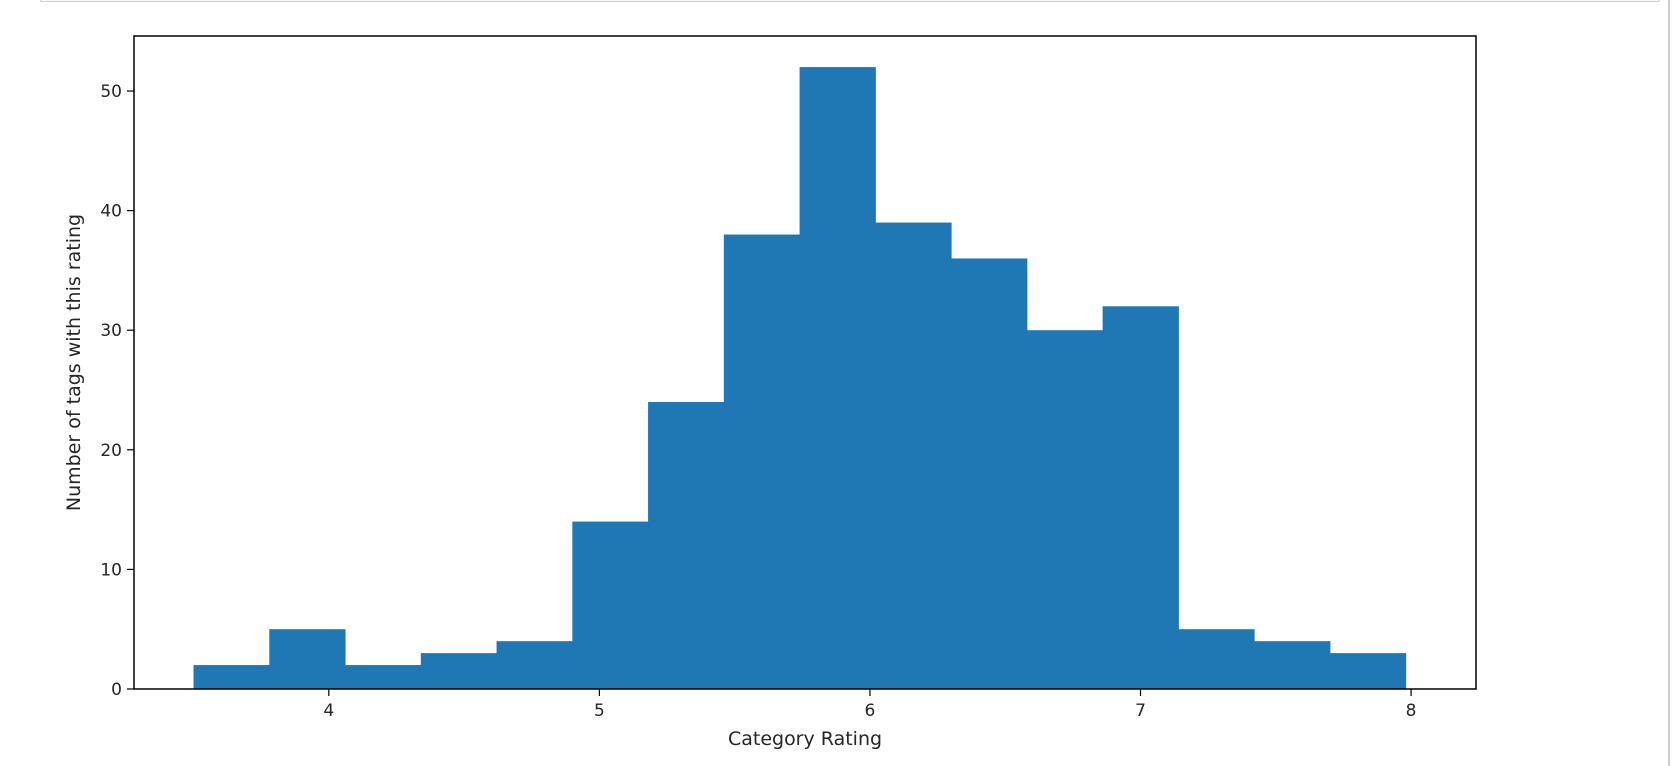 This screenshot has width=1676, height=766. I want to click on scrollbar-edge, so click(1669, 383).